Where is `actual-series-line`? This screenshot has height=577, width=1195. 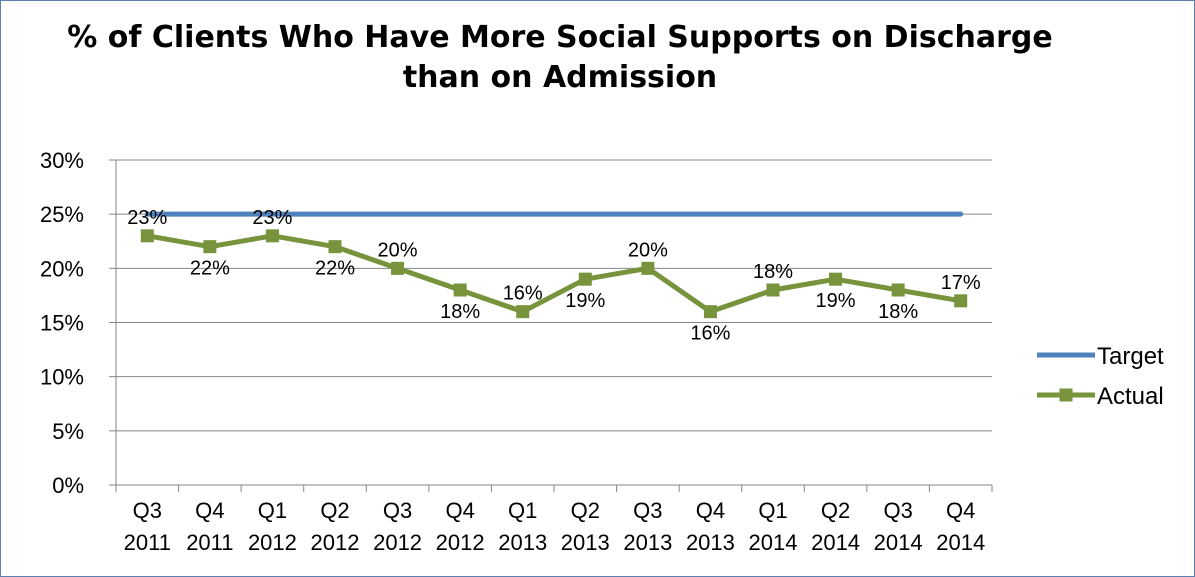 actual-series-line is located at coordinates (554, 274).